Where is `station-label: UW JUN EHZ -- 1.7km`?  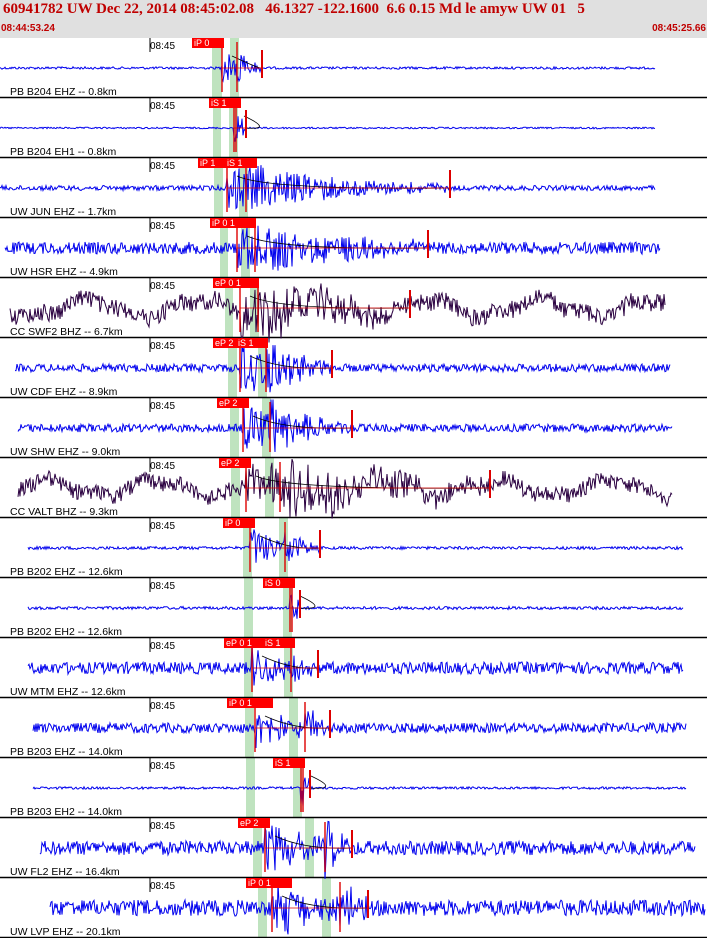 station-label: UW JUN EHZ -- 1.7km is located at coordinates (63, 212).